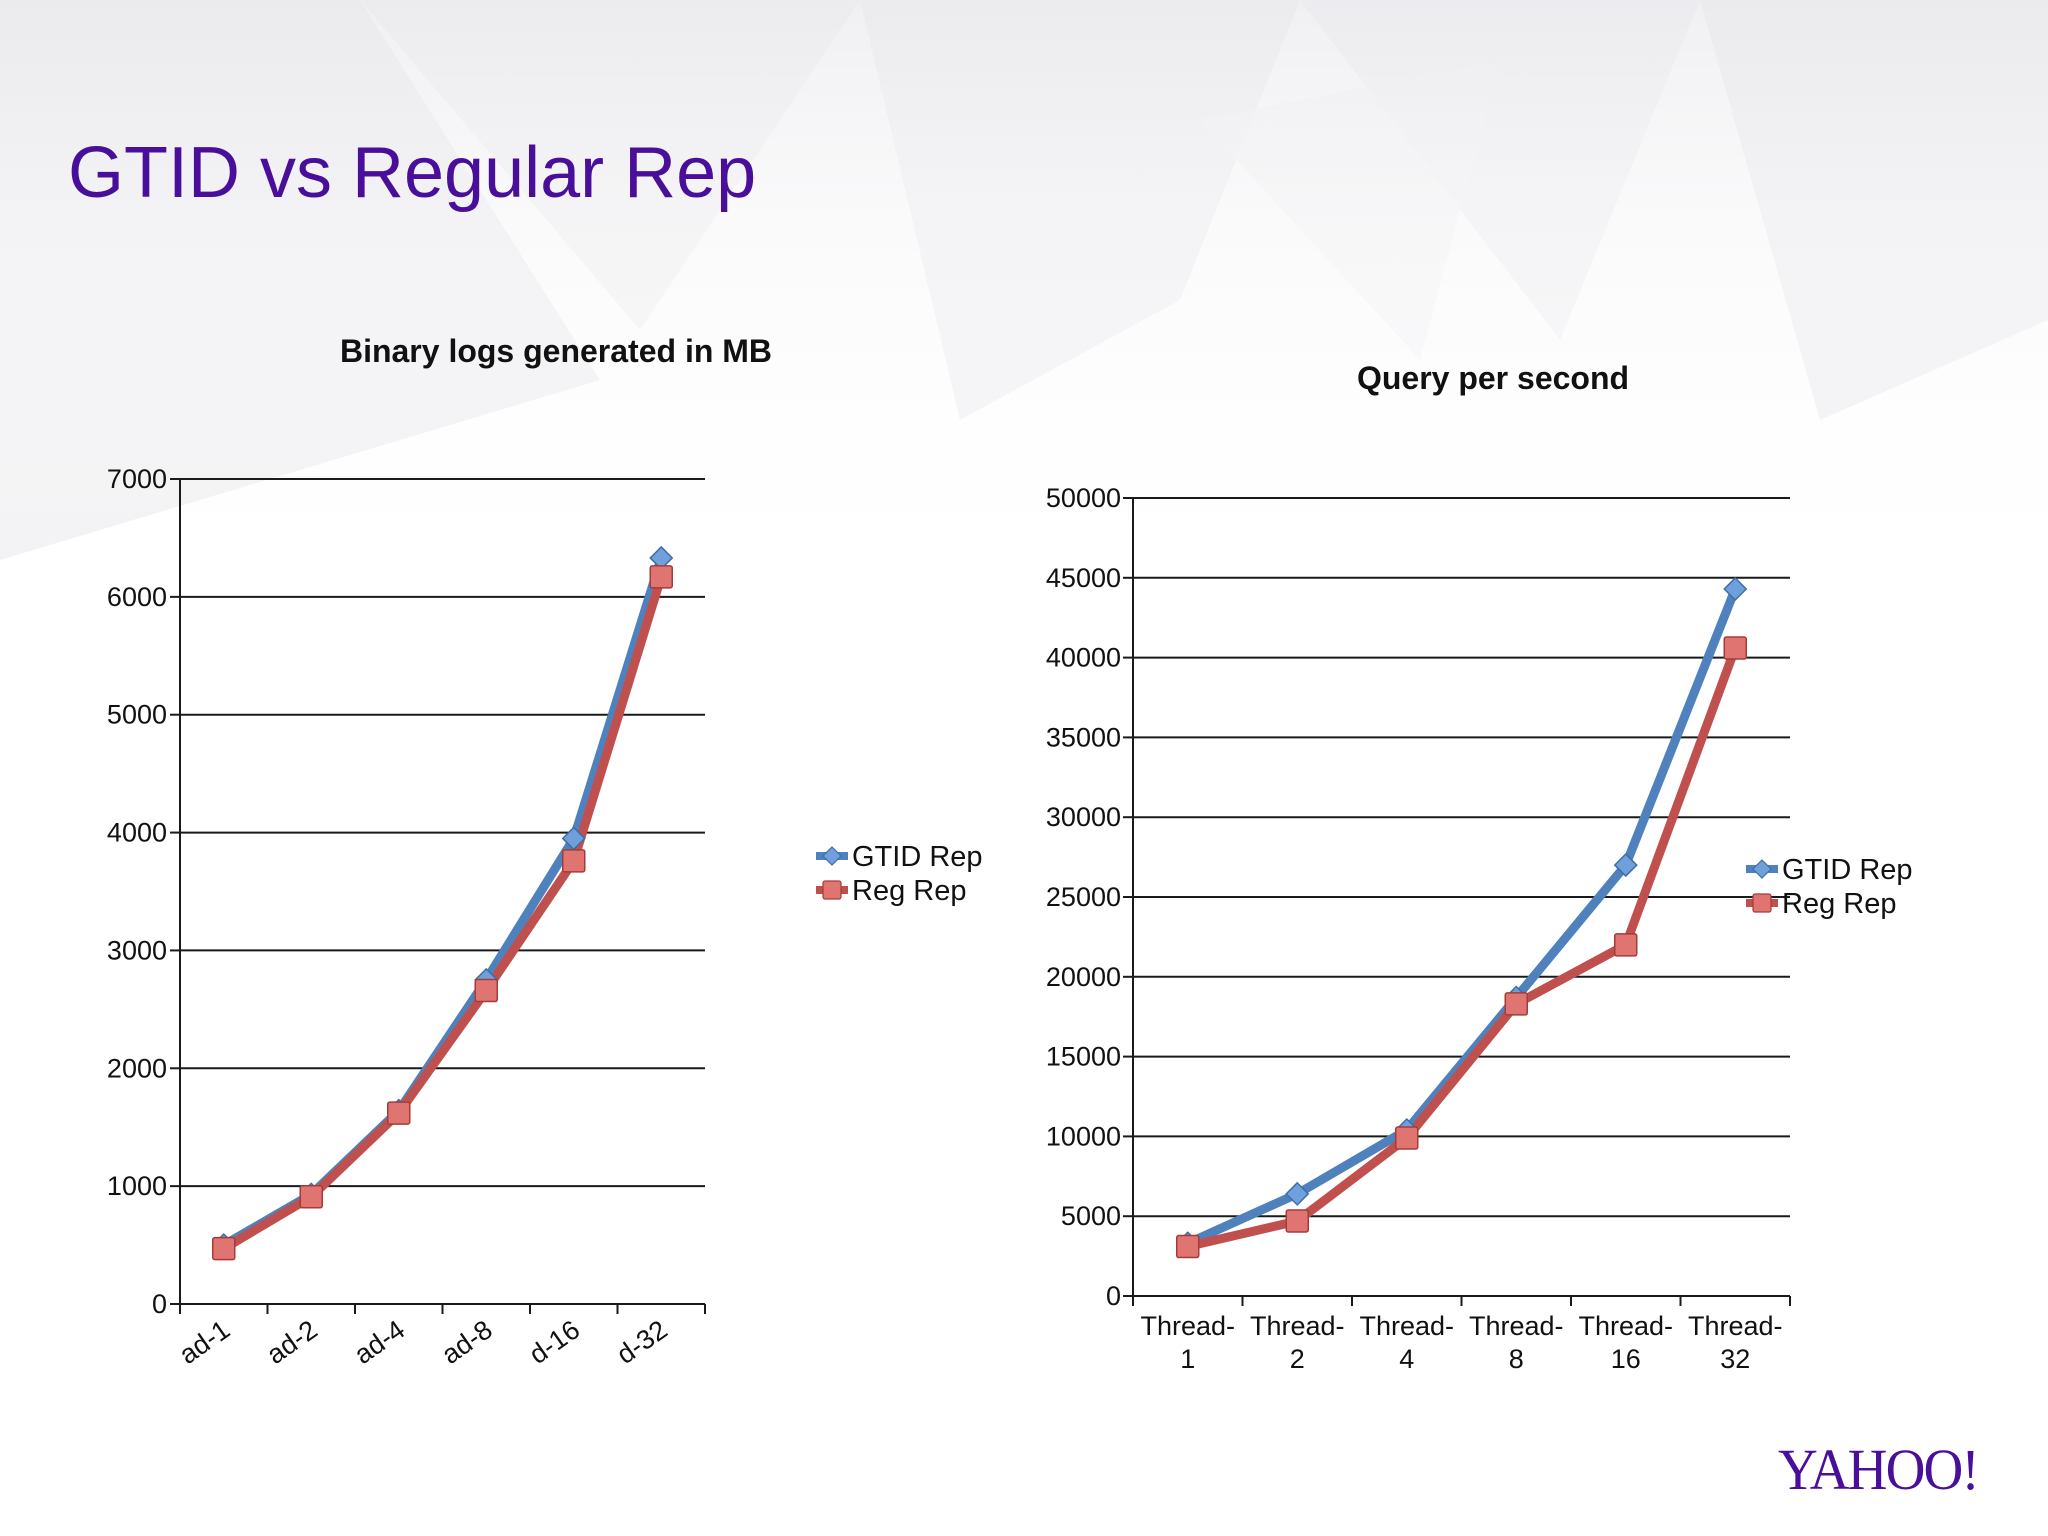 This screenshot has height=1536, width=2048. What do you see at coordinates (1625, 1342) in the screenshot?
I see `x-tick-label: Thread-16` at bounding box center [1625, 1342].